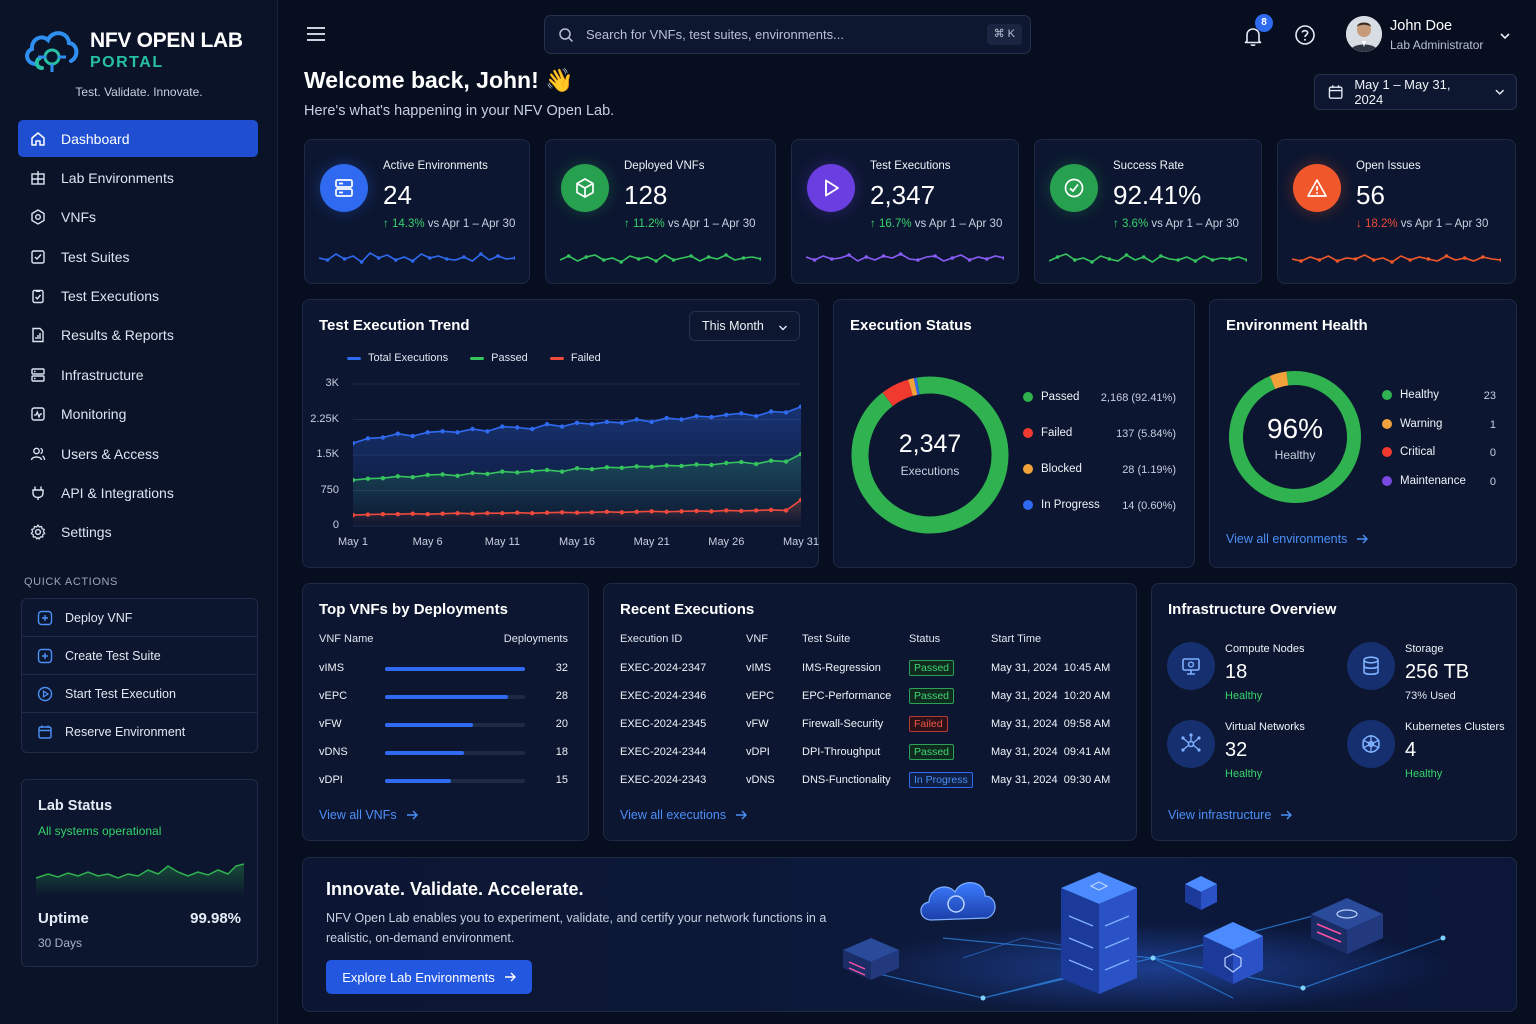  Describe the element at coordinates (663, 752) in the screenshot. I see `execution-id: EXEC-2024-2344` at that location.